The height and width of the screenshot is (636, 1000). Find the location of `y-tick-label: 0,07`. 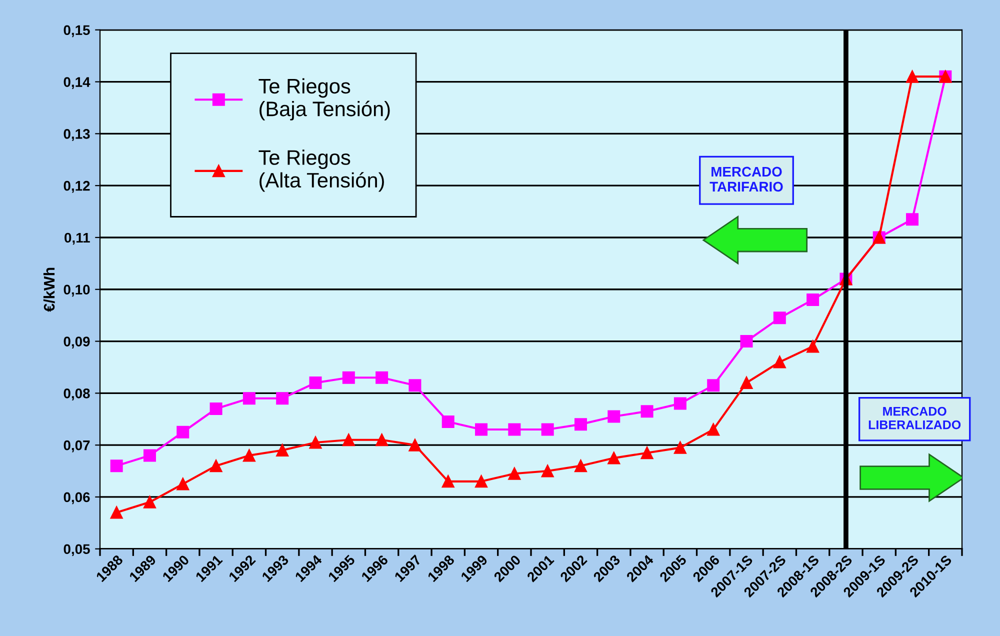

y-tick-label: 0,07 is located at coordinates (77, 446).